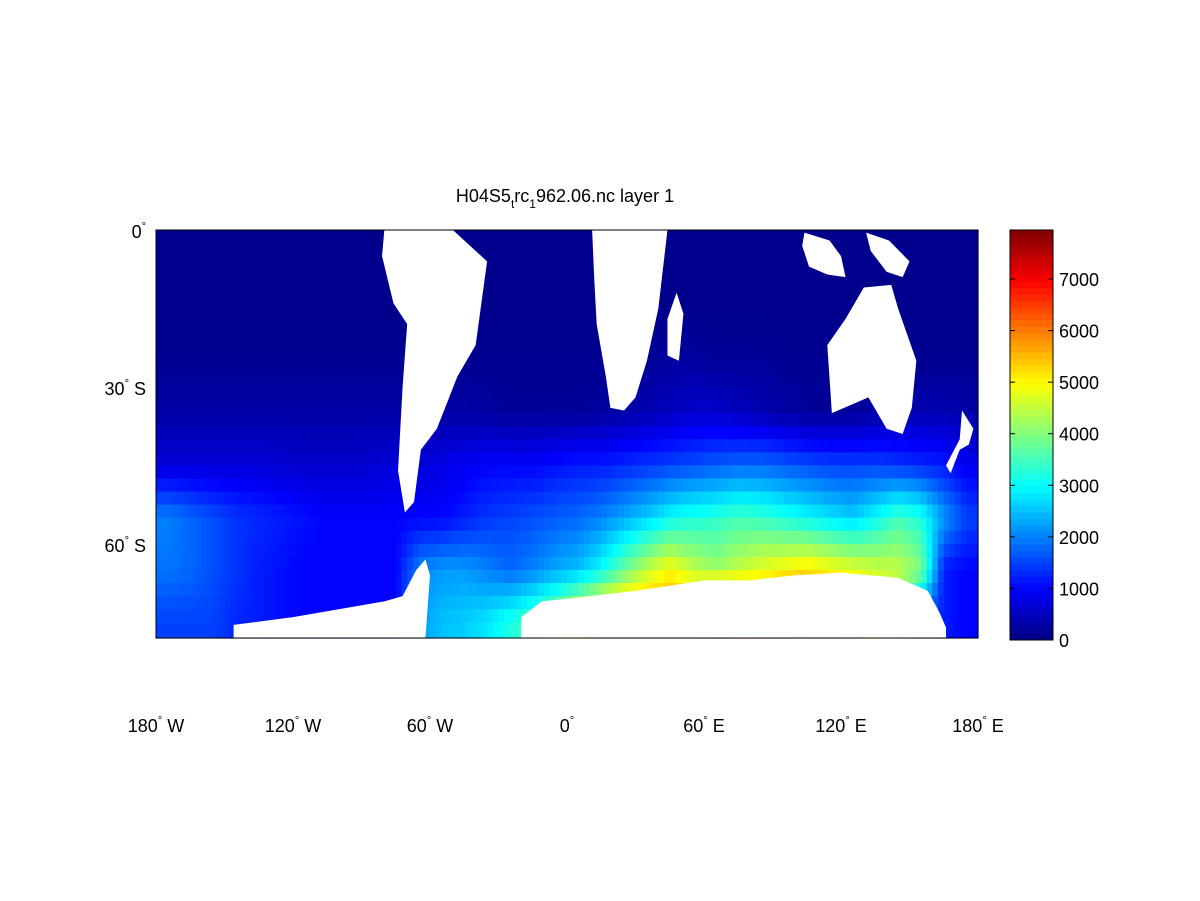 Image resolution: width=1200 pixels, height=901 pixels. What do you see at coordinates (139, 231) in the screenshot?
I see `y-tick-label: 0°` at bounding box center [139, 231].